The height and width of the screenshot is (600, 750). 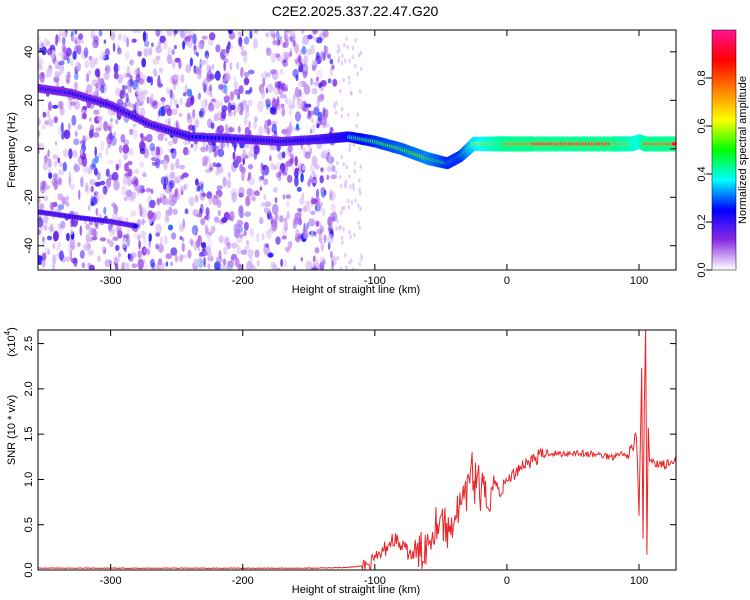 What do you see at coordinates (702, 173) in the screenshot?
I see `colorbar-tick-label: 0.4` at bounding box center [702, 173].